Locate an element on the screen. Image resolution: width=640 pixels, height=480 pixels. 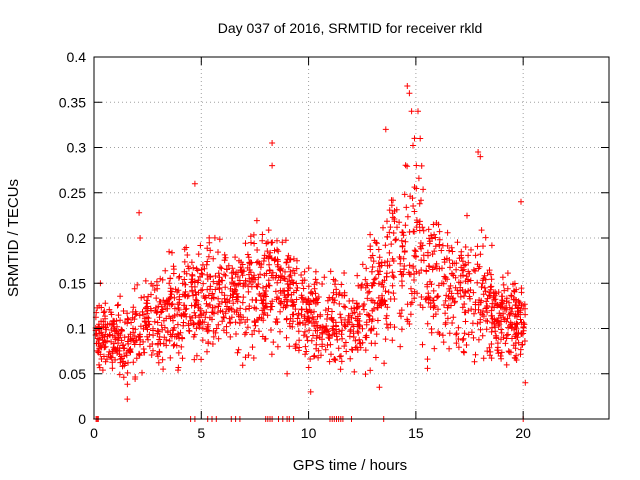
y-tick-label: 0.3 is located at coordinates (77, 148).